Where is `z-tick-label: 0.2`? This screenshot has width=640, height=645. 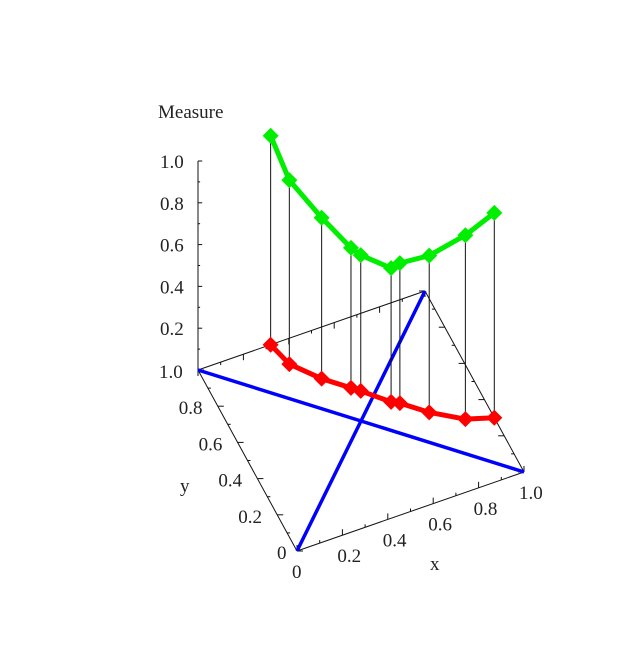
z-tick-label: 0.2 is located at coordinates (172, 329).